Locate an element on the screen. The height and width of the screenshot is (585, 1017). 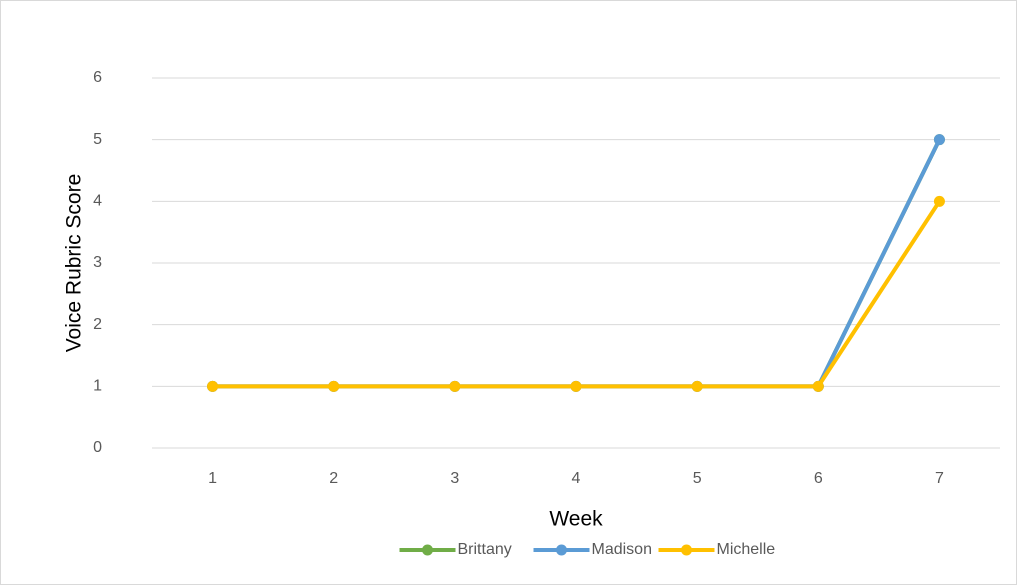
y-tick-label: 2 is located at coordinates (97, 324).